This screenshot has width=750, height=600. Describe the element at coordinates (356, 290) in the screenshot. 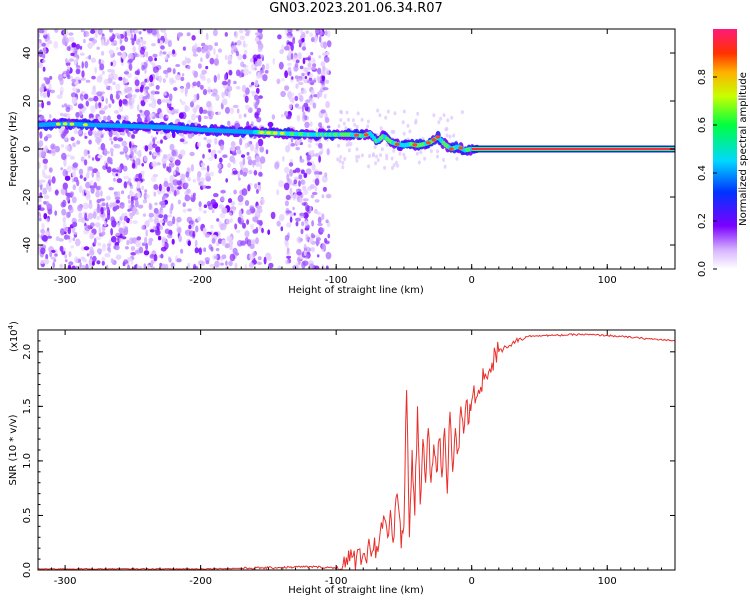

I see `spectrogram-x-label: Height of straight line (km)` at that location.